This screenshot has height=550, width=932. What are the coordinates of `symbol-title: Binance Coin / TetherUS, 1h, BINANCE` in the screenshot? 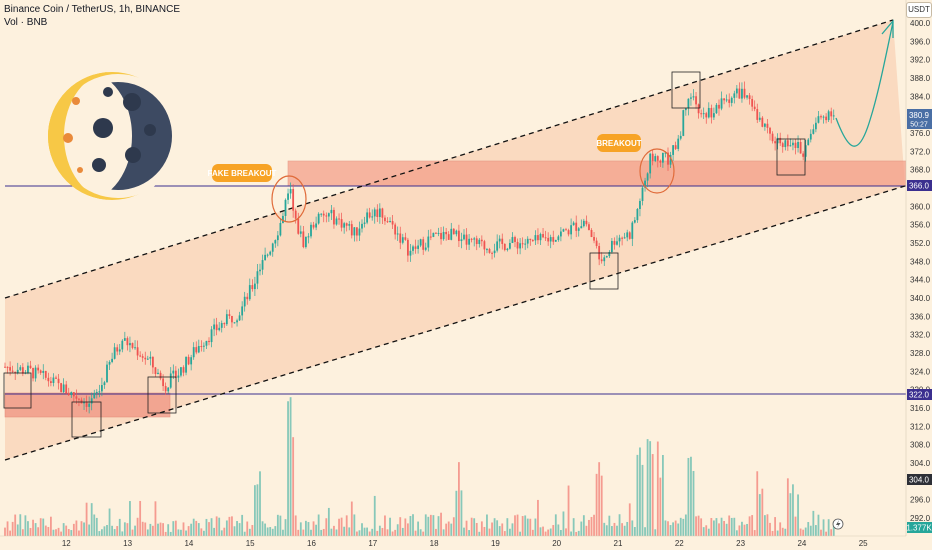 It's located at (92, 9).